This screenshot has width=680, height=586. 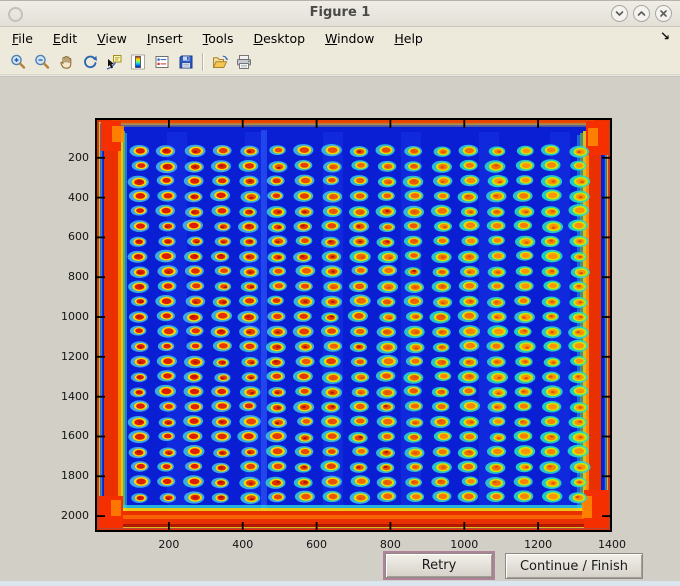 What do you see at coordinates (15, 14) in the screenshot?
I see `window-menu-icon` at bounding box center [15, 14].